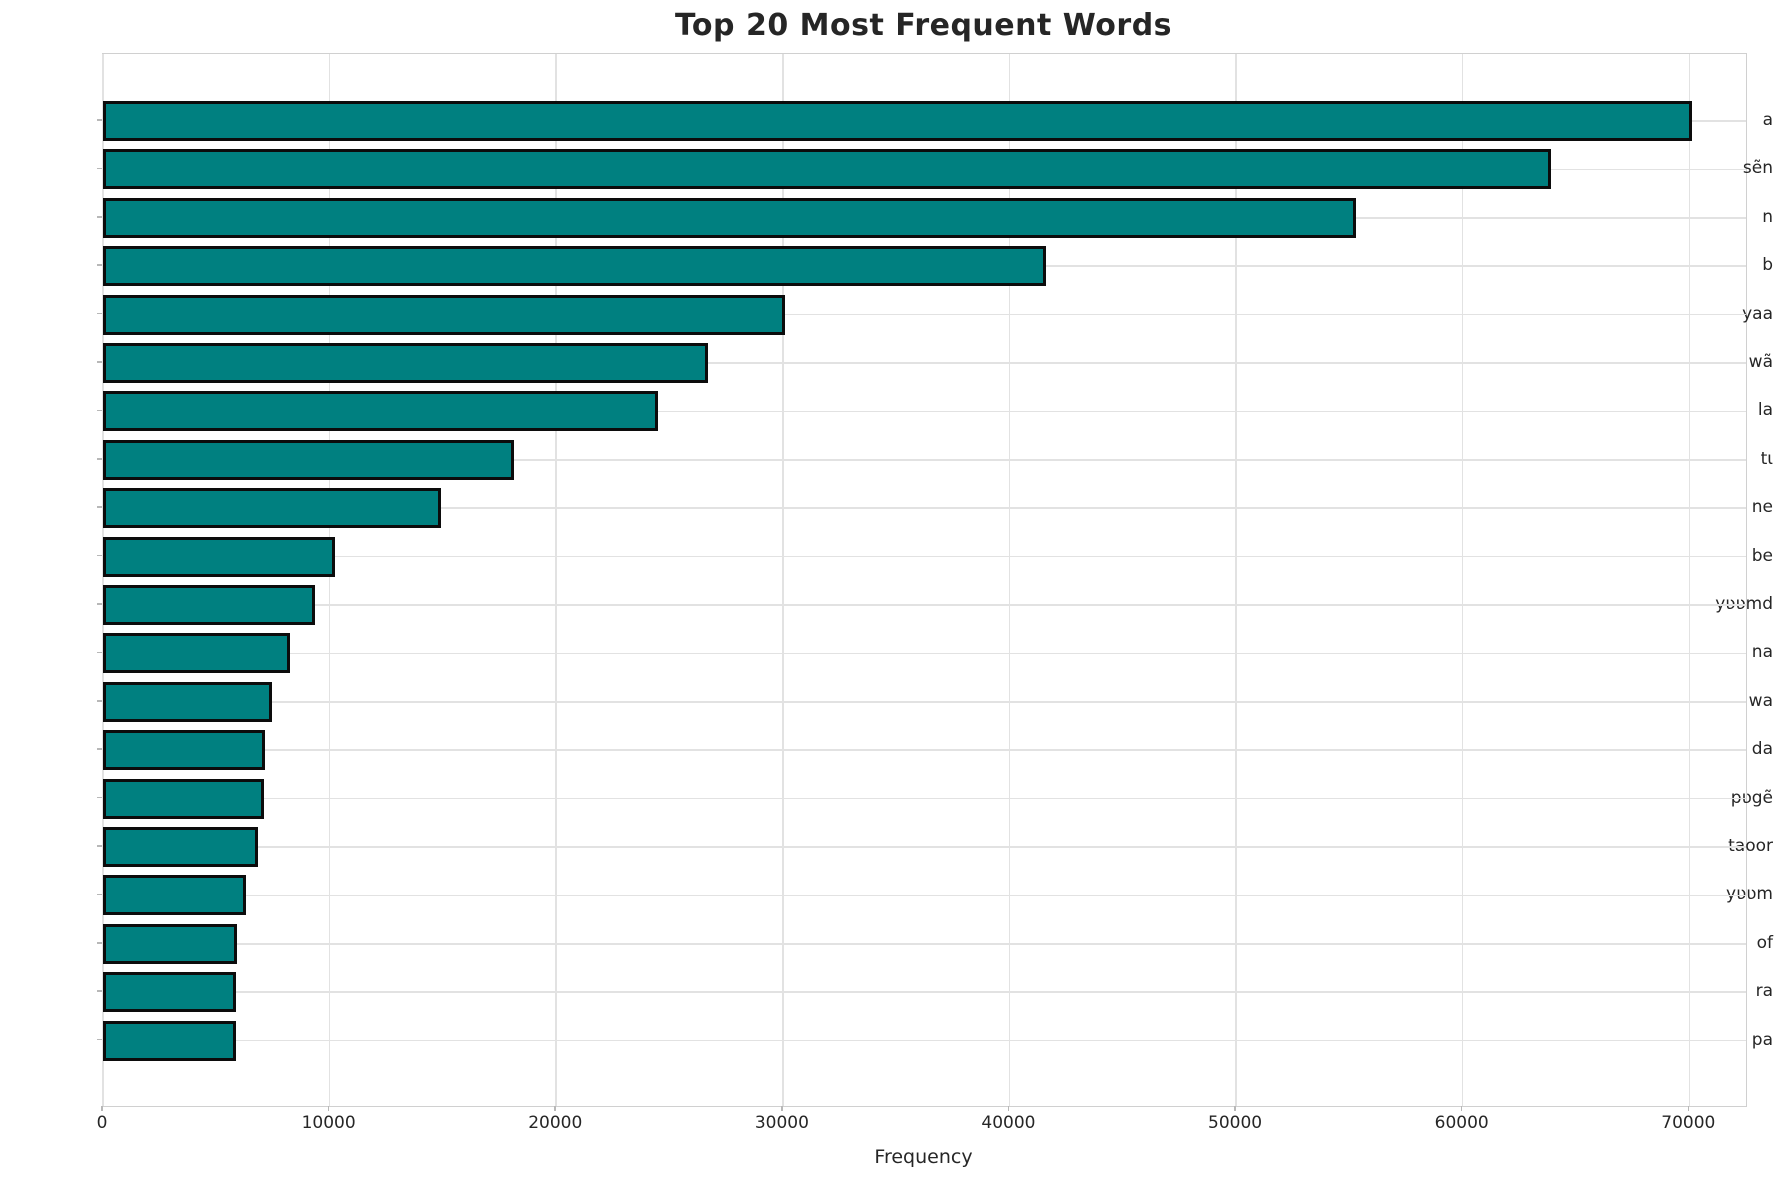  Describe the element at coordinates (1749, 894) in the screenshot. I see `y-tick-label: yʋʋm` at that location.